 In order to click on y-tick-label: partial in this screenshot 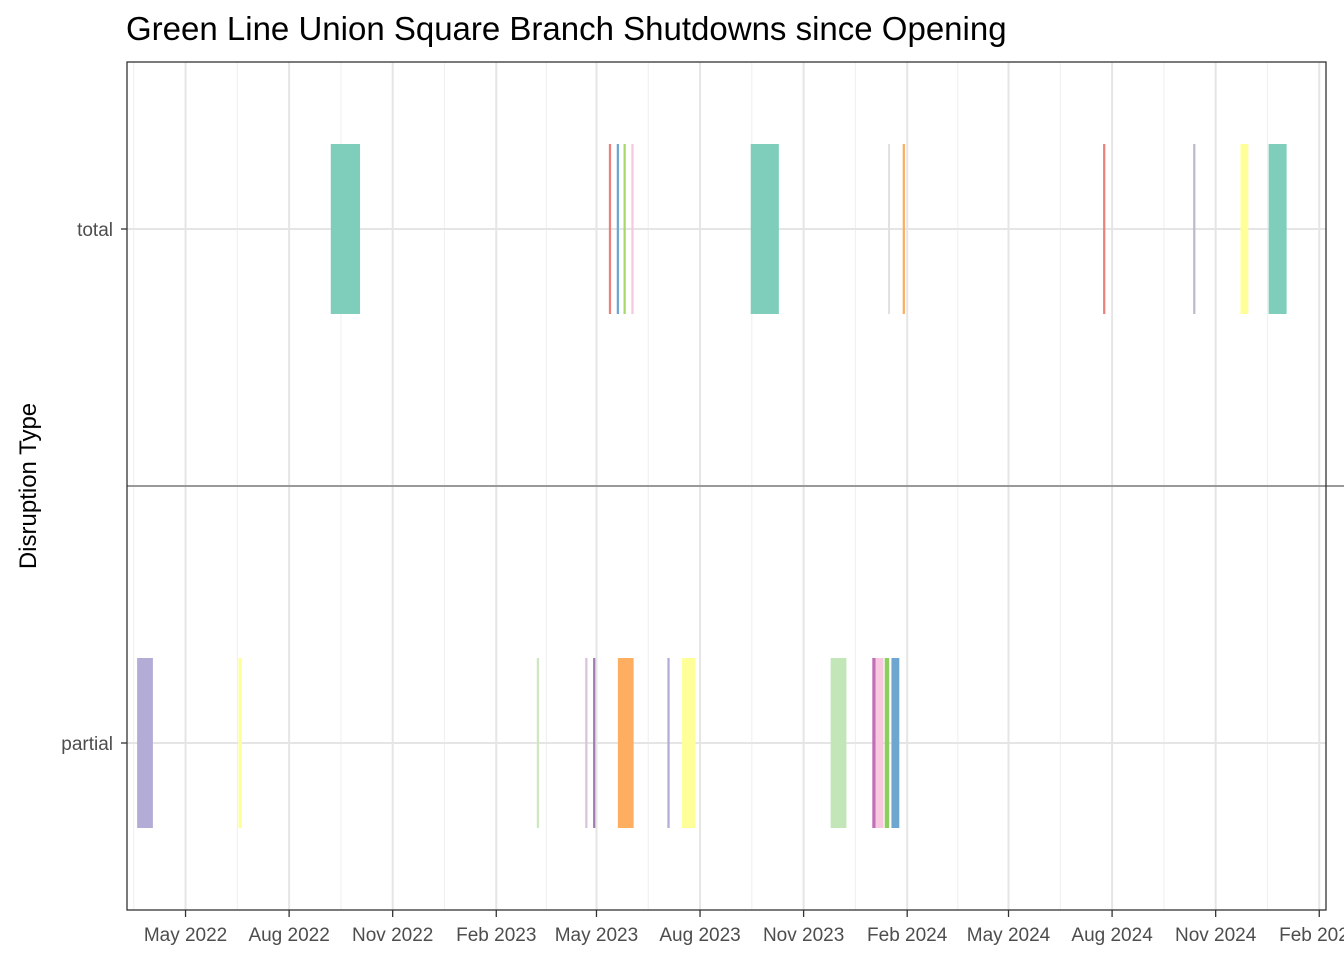, I will do `click(87, 744)`.